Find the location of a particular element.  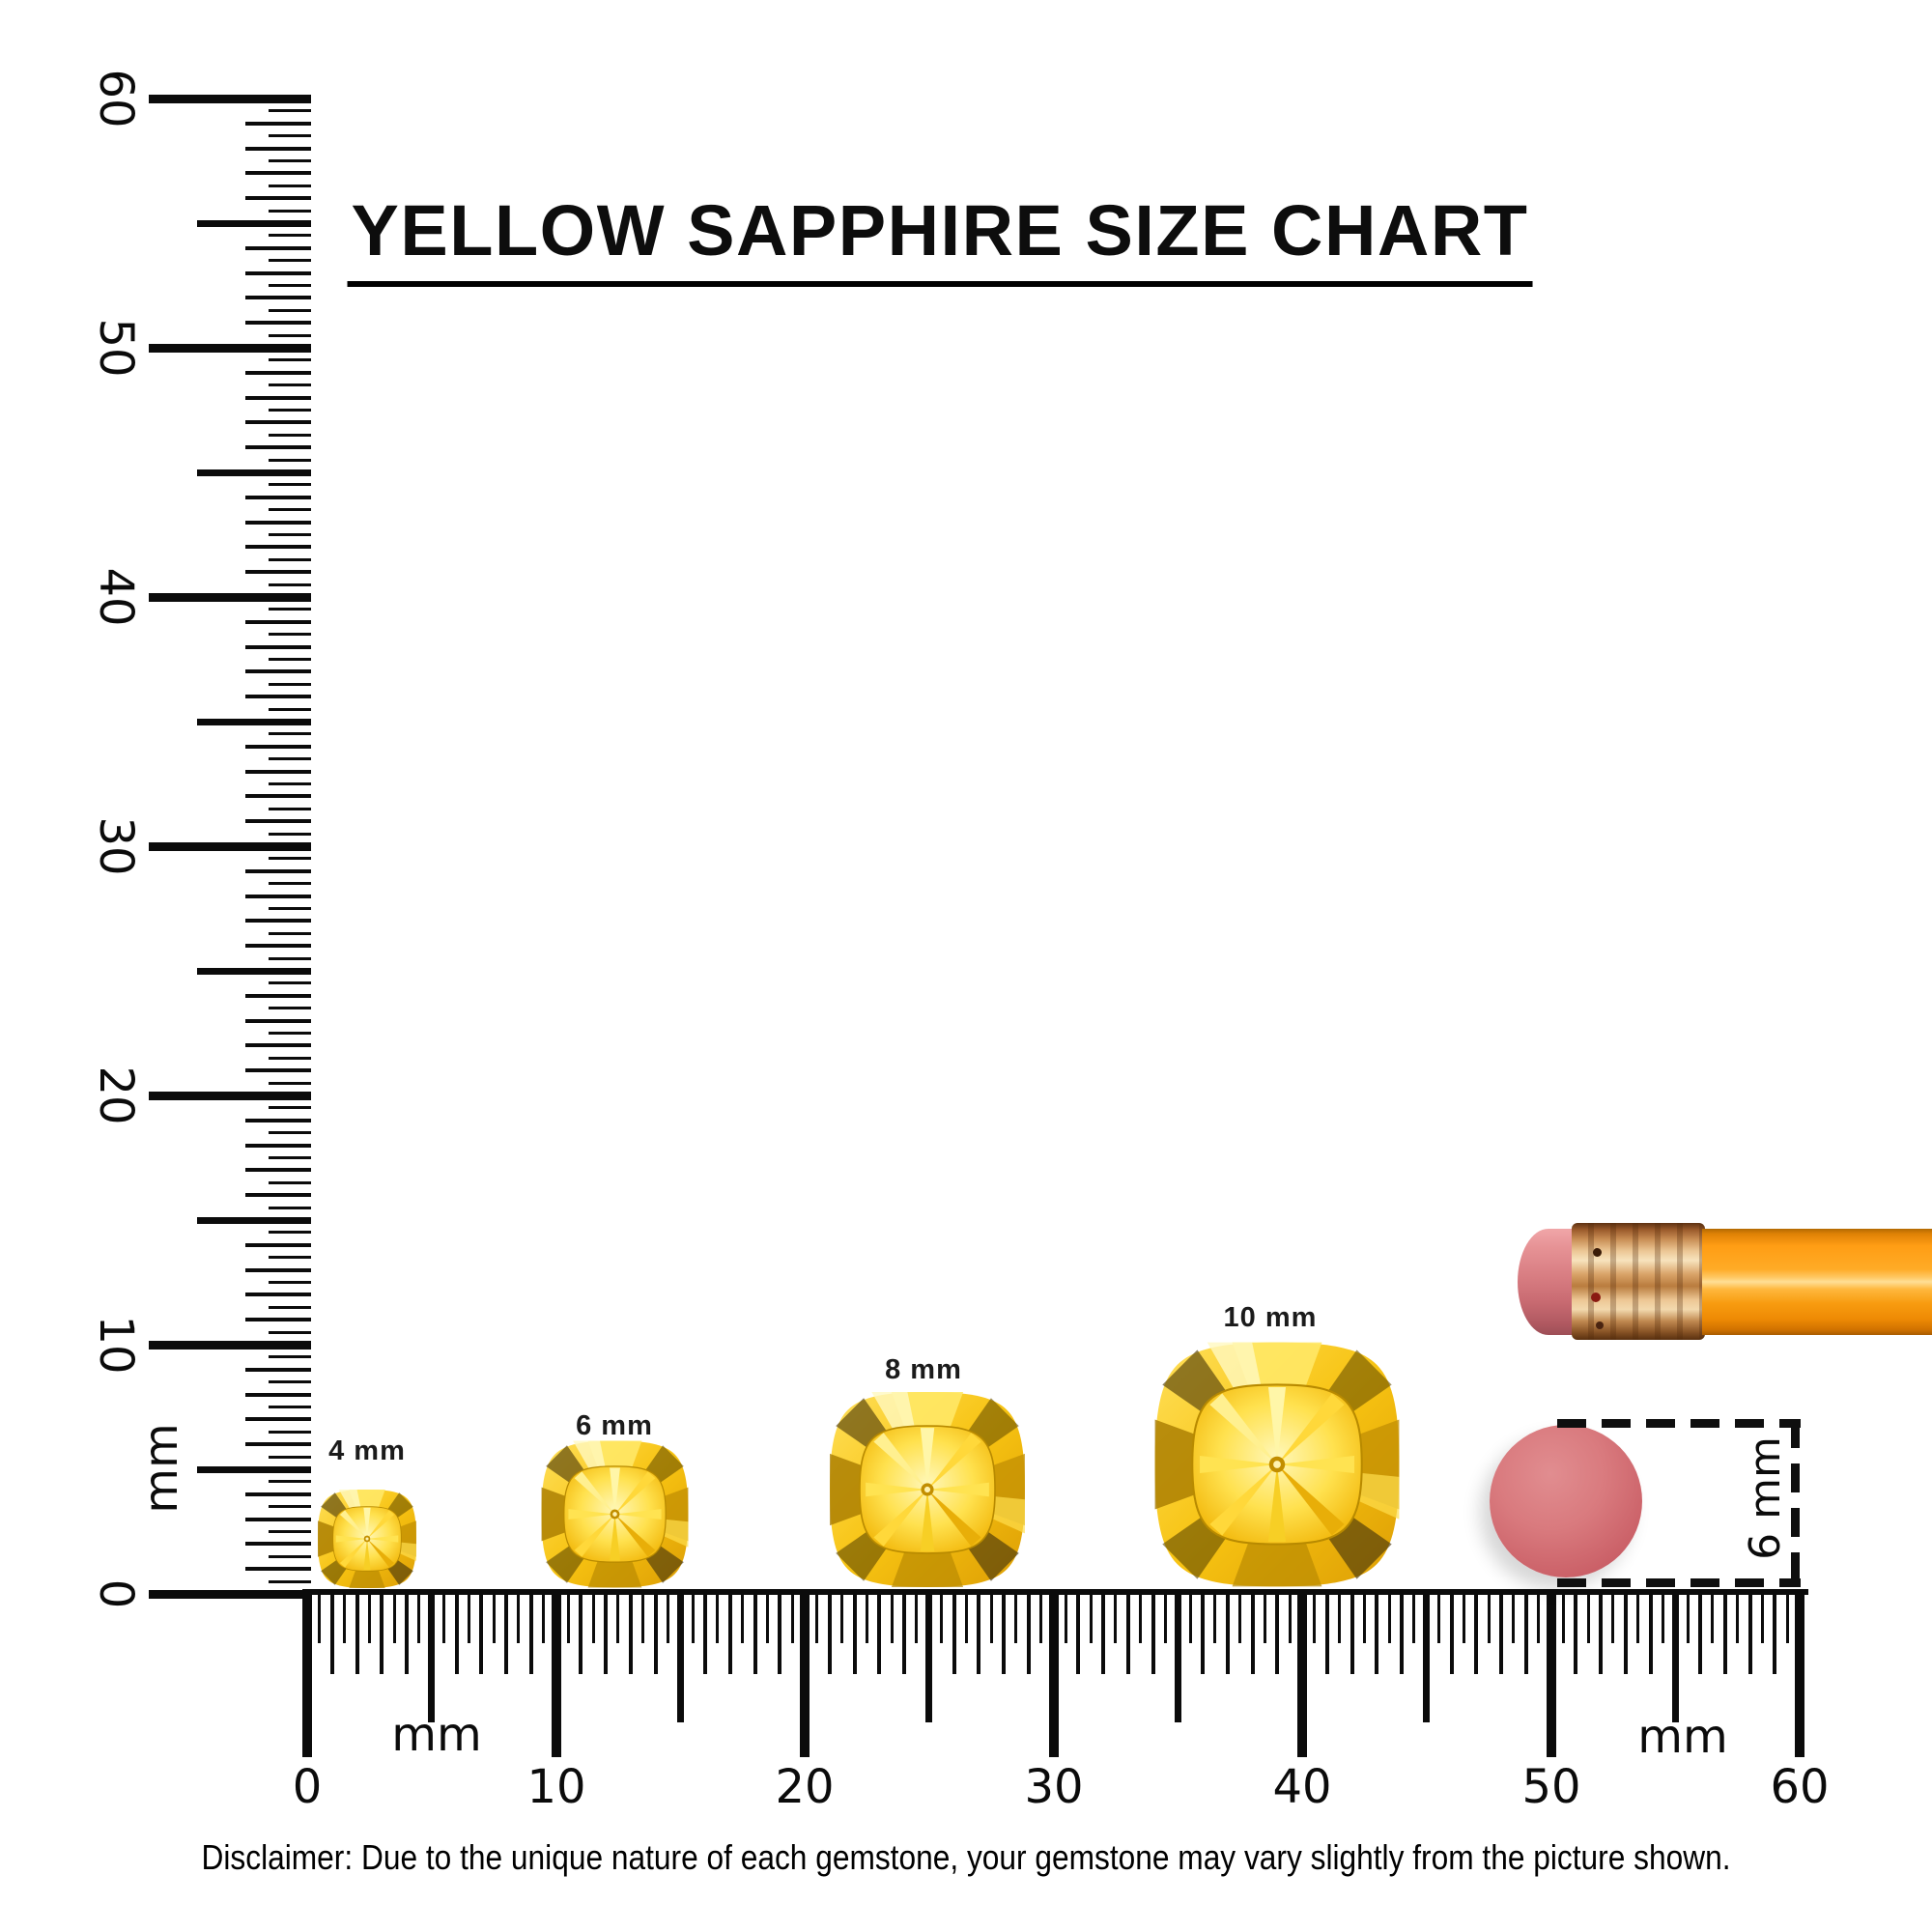

hruler-unit-mm-right: mm is located at coordinates (1682, 1737).